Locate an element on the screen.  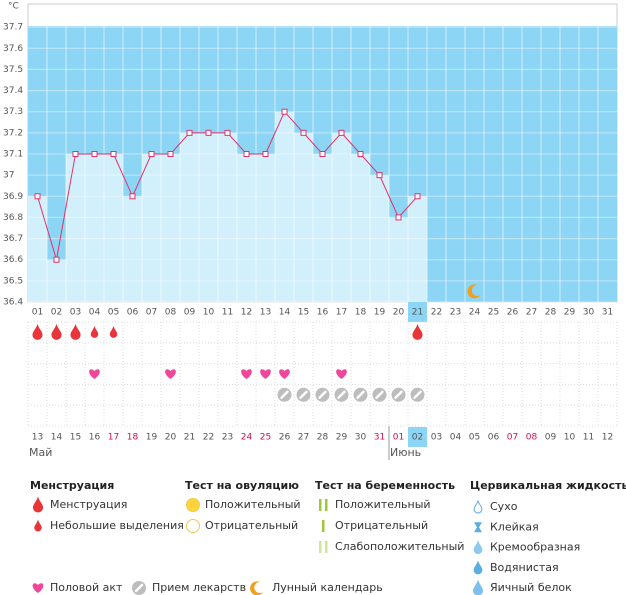
legend-item: Отрицательный is located at coordinates (381, 525).